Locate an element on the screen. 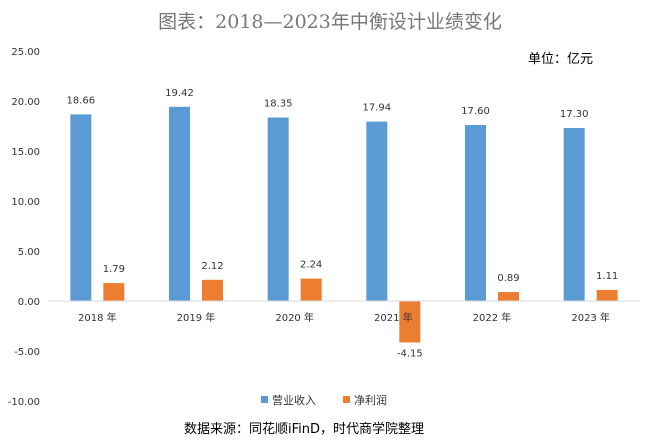 The image size is (649, 448). y-tick-label: -10.00 is located at coordinates (24, 402).